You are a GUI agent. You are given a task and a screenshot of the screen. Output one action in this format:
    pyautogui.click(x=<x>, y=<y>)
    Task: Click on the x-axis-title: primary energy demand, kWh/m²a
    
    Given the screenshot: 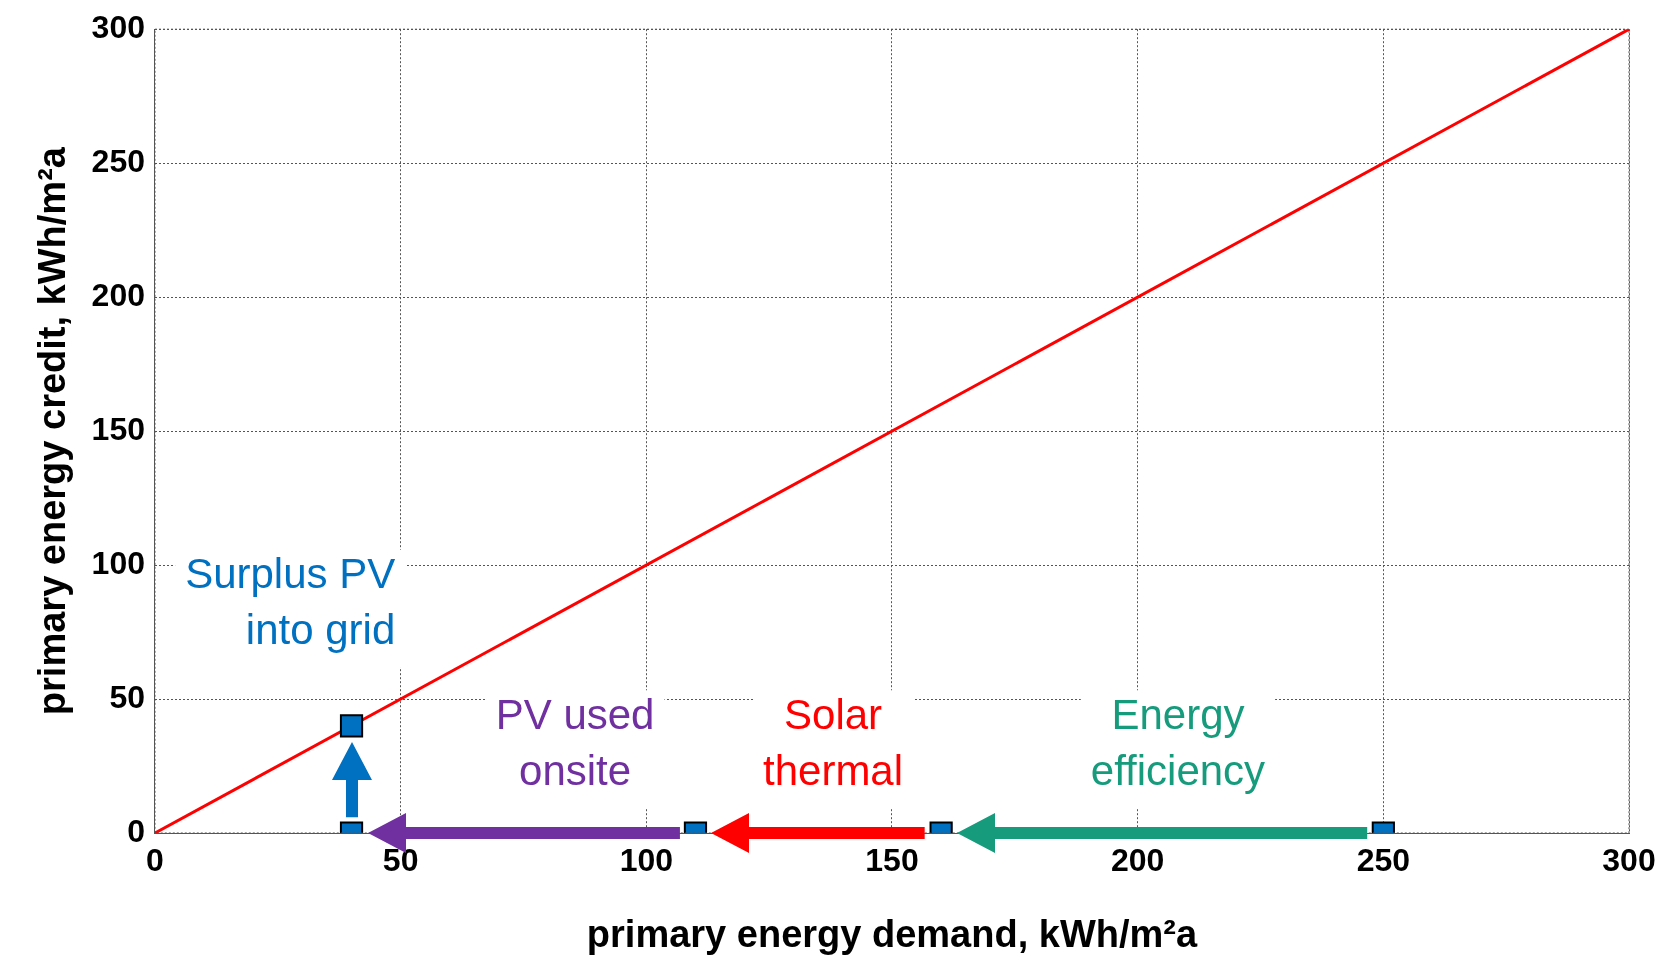 What is the action you would take?
    pyautogui.click(x=892, y=933)
    